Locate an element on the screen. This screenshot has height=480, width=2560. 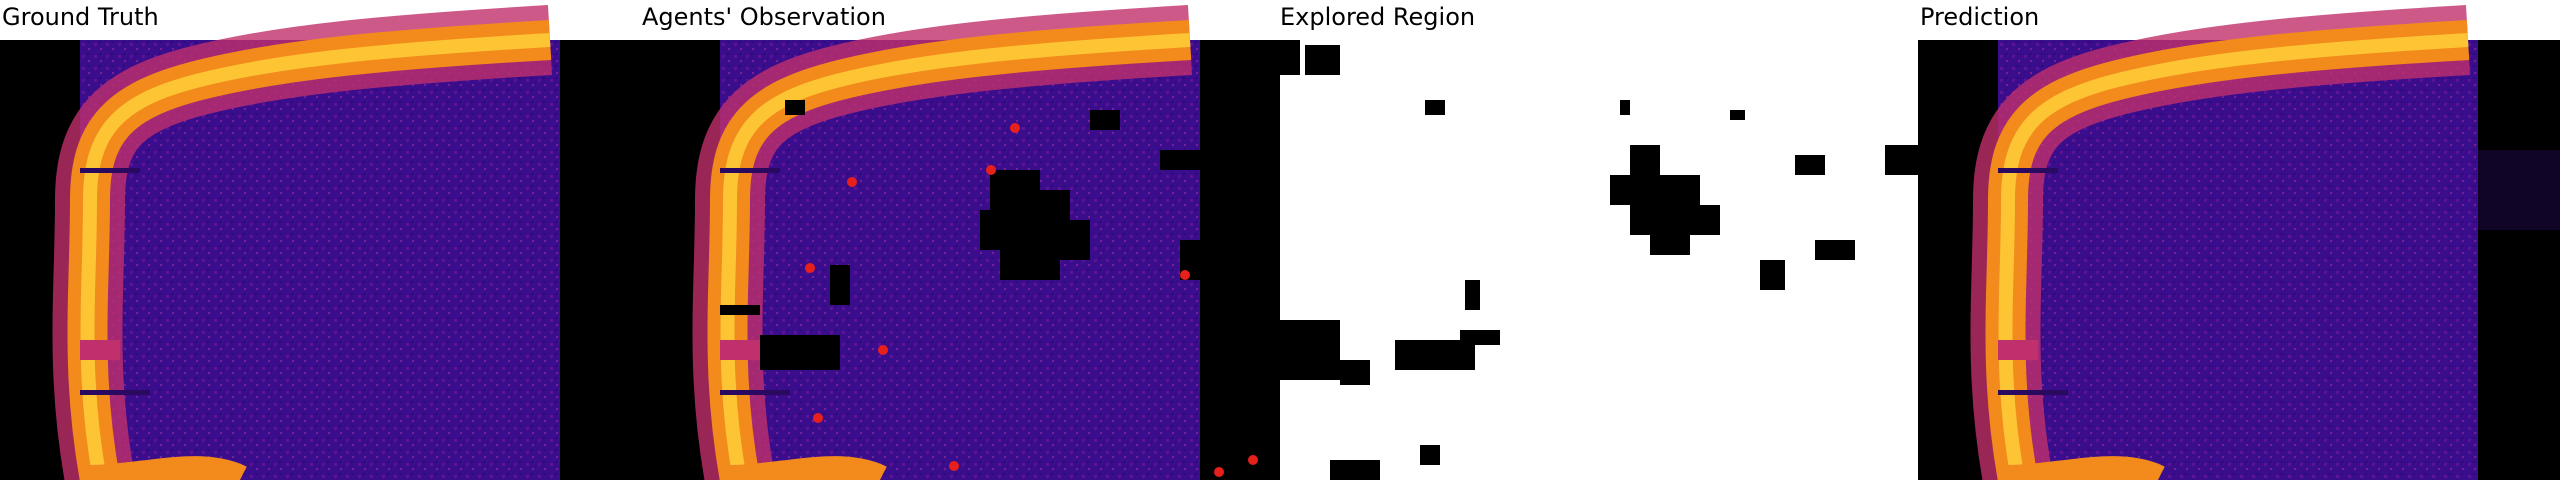
panel-title: Explored Region is located at coordinates (1377, 17).